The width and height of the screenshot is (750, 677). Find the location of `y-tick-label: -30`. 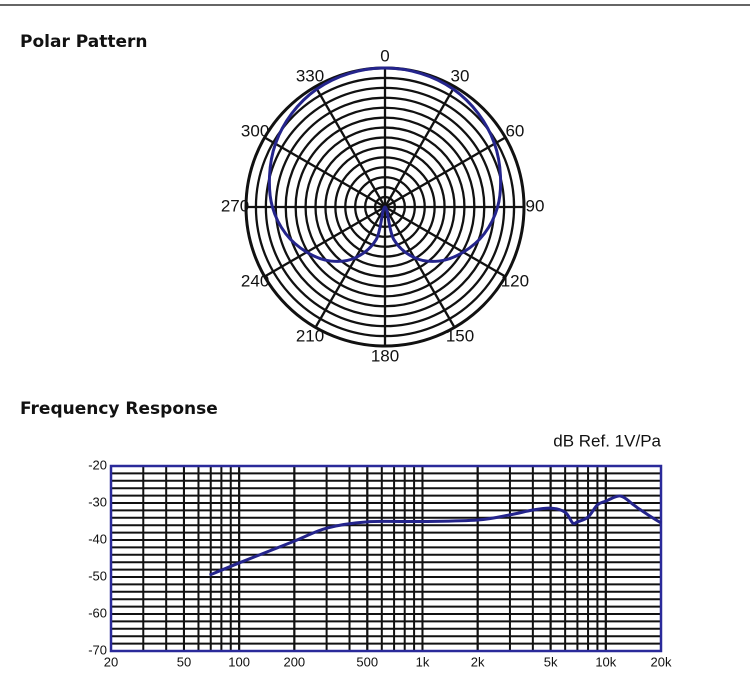

y-tick-label: -30 is located at coordinates (97, 501).